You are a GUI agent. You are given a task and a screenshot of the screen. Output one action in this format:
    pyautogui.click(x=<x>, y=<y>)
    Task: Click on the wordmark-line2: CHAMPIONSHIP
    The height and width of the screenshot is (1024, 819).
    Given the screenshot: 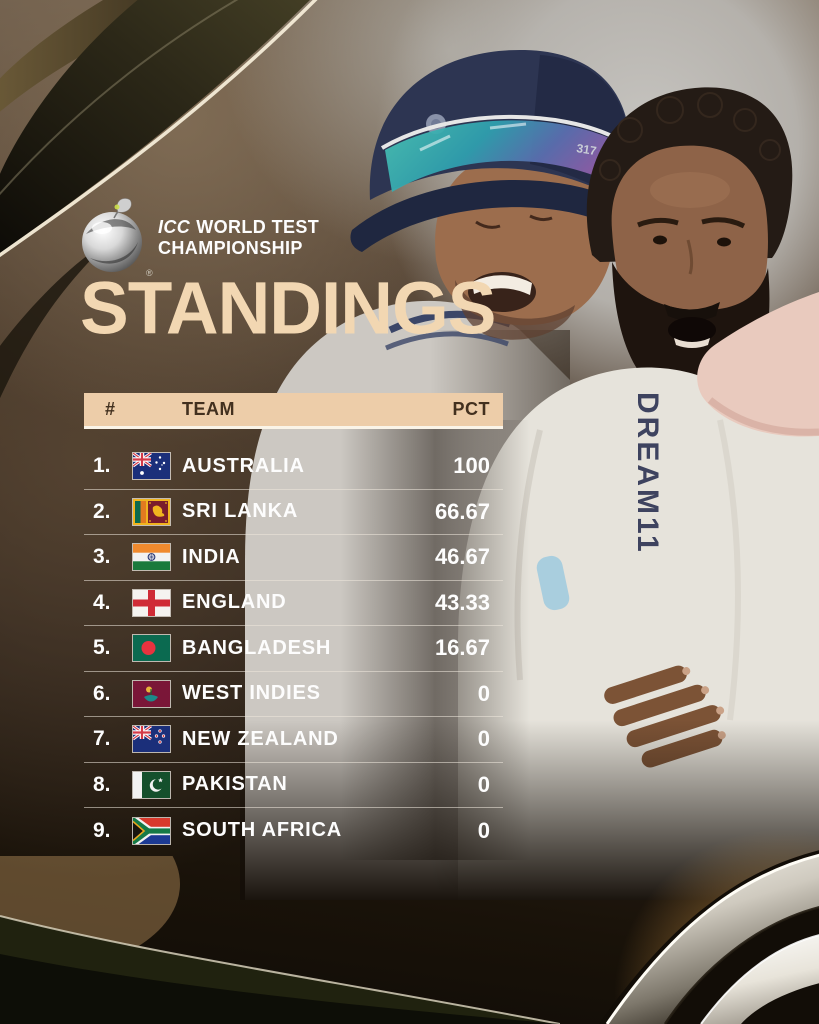 What is the action you would take?
    pyautogui.click(x=230, y=248)
    